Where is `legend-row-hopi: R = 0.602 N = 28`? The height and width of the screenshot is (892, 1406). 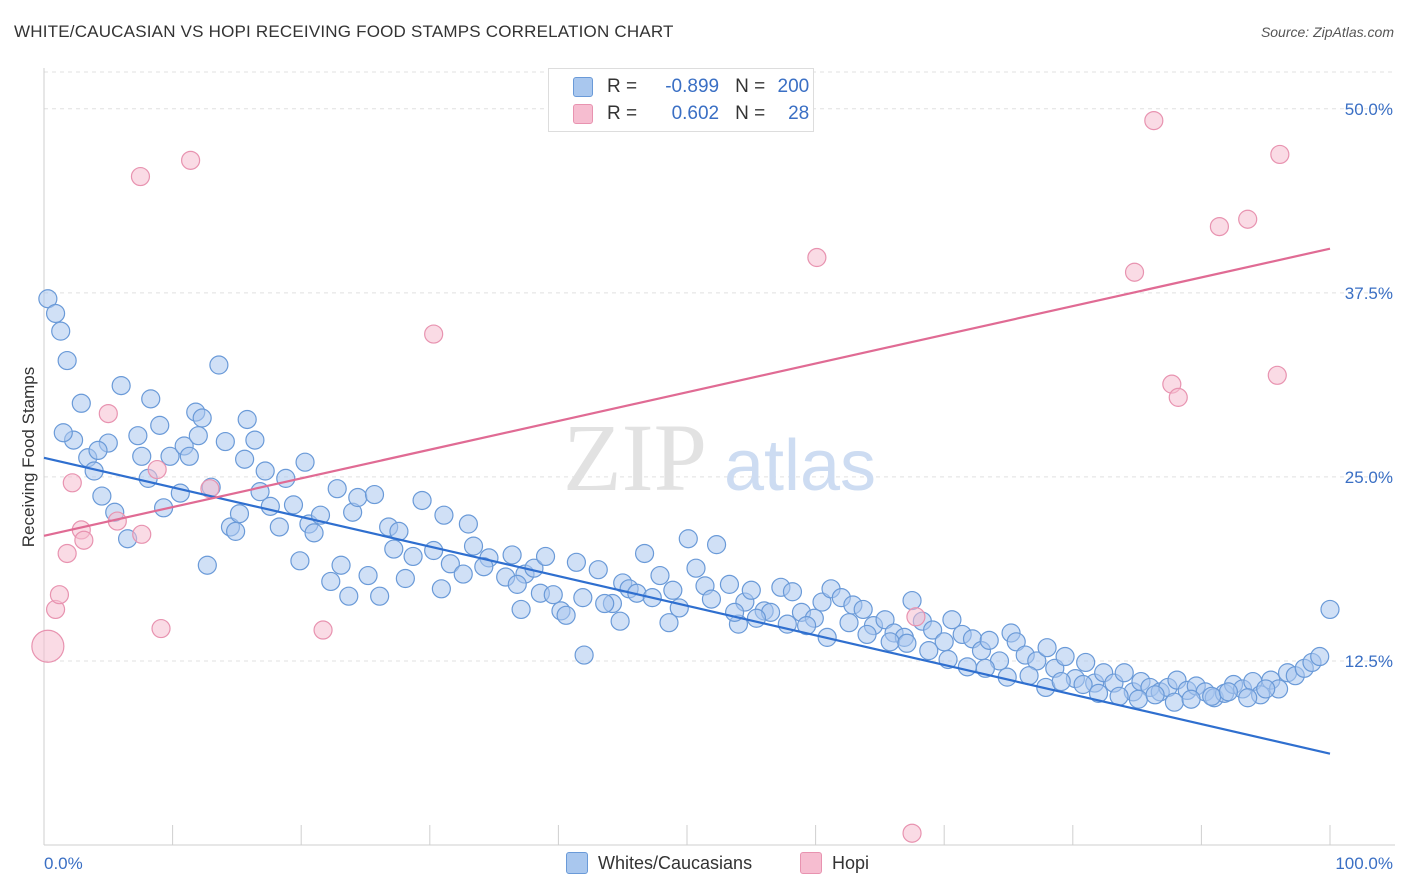 legend-row-hopi: R = 0.602 N = 28 is located at coordinates (691, 114).